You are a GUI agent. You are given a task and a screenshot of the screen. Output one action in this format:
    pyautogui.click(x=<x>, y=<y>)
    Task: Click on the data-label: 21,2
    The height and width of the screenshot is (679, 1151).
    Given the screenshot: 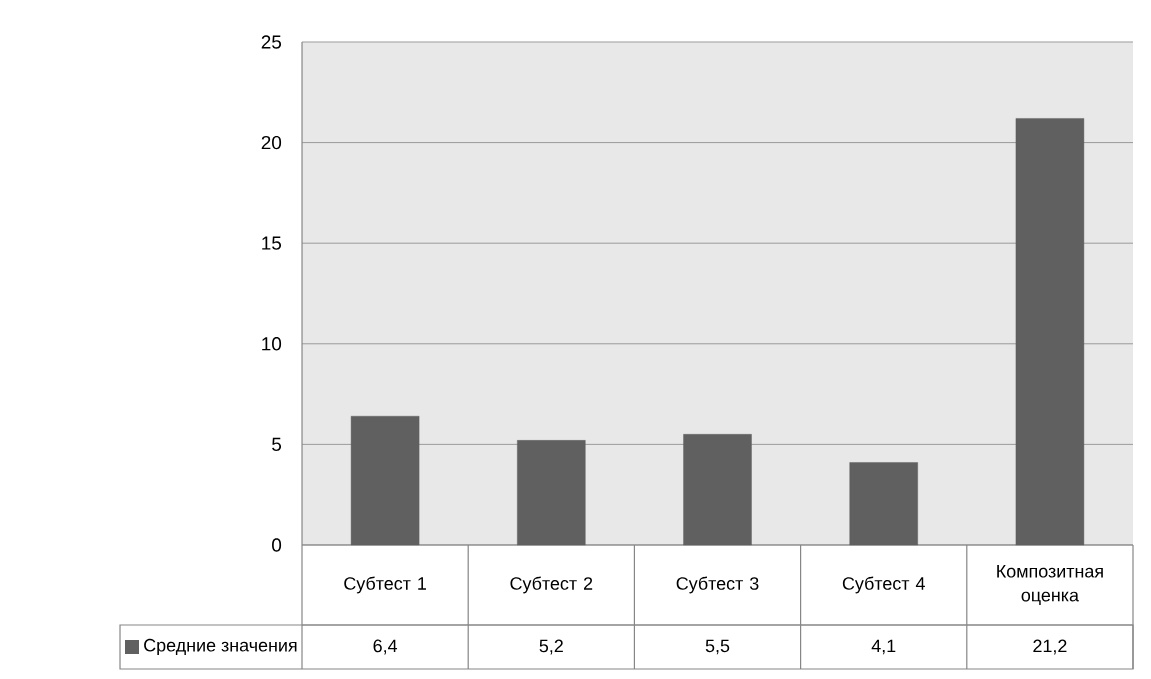 What is the action you would take?
    pyautogui.click(x=1050, y=647)
    